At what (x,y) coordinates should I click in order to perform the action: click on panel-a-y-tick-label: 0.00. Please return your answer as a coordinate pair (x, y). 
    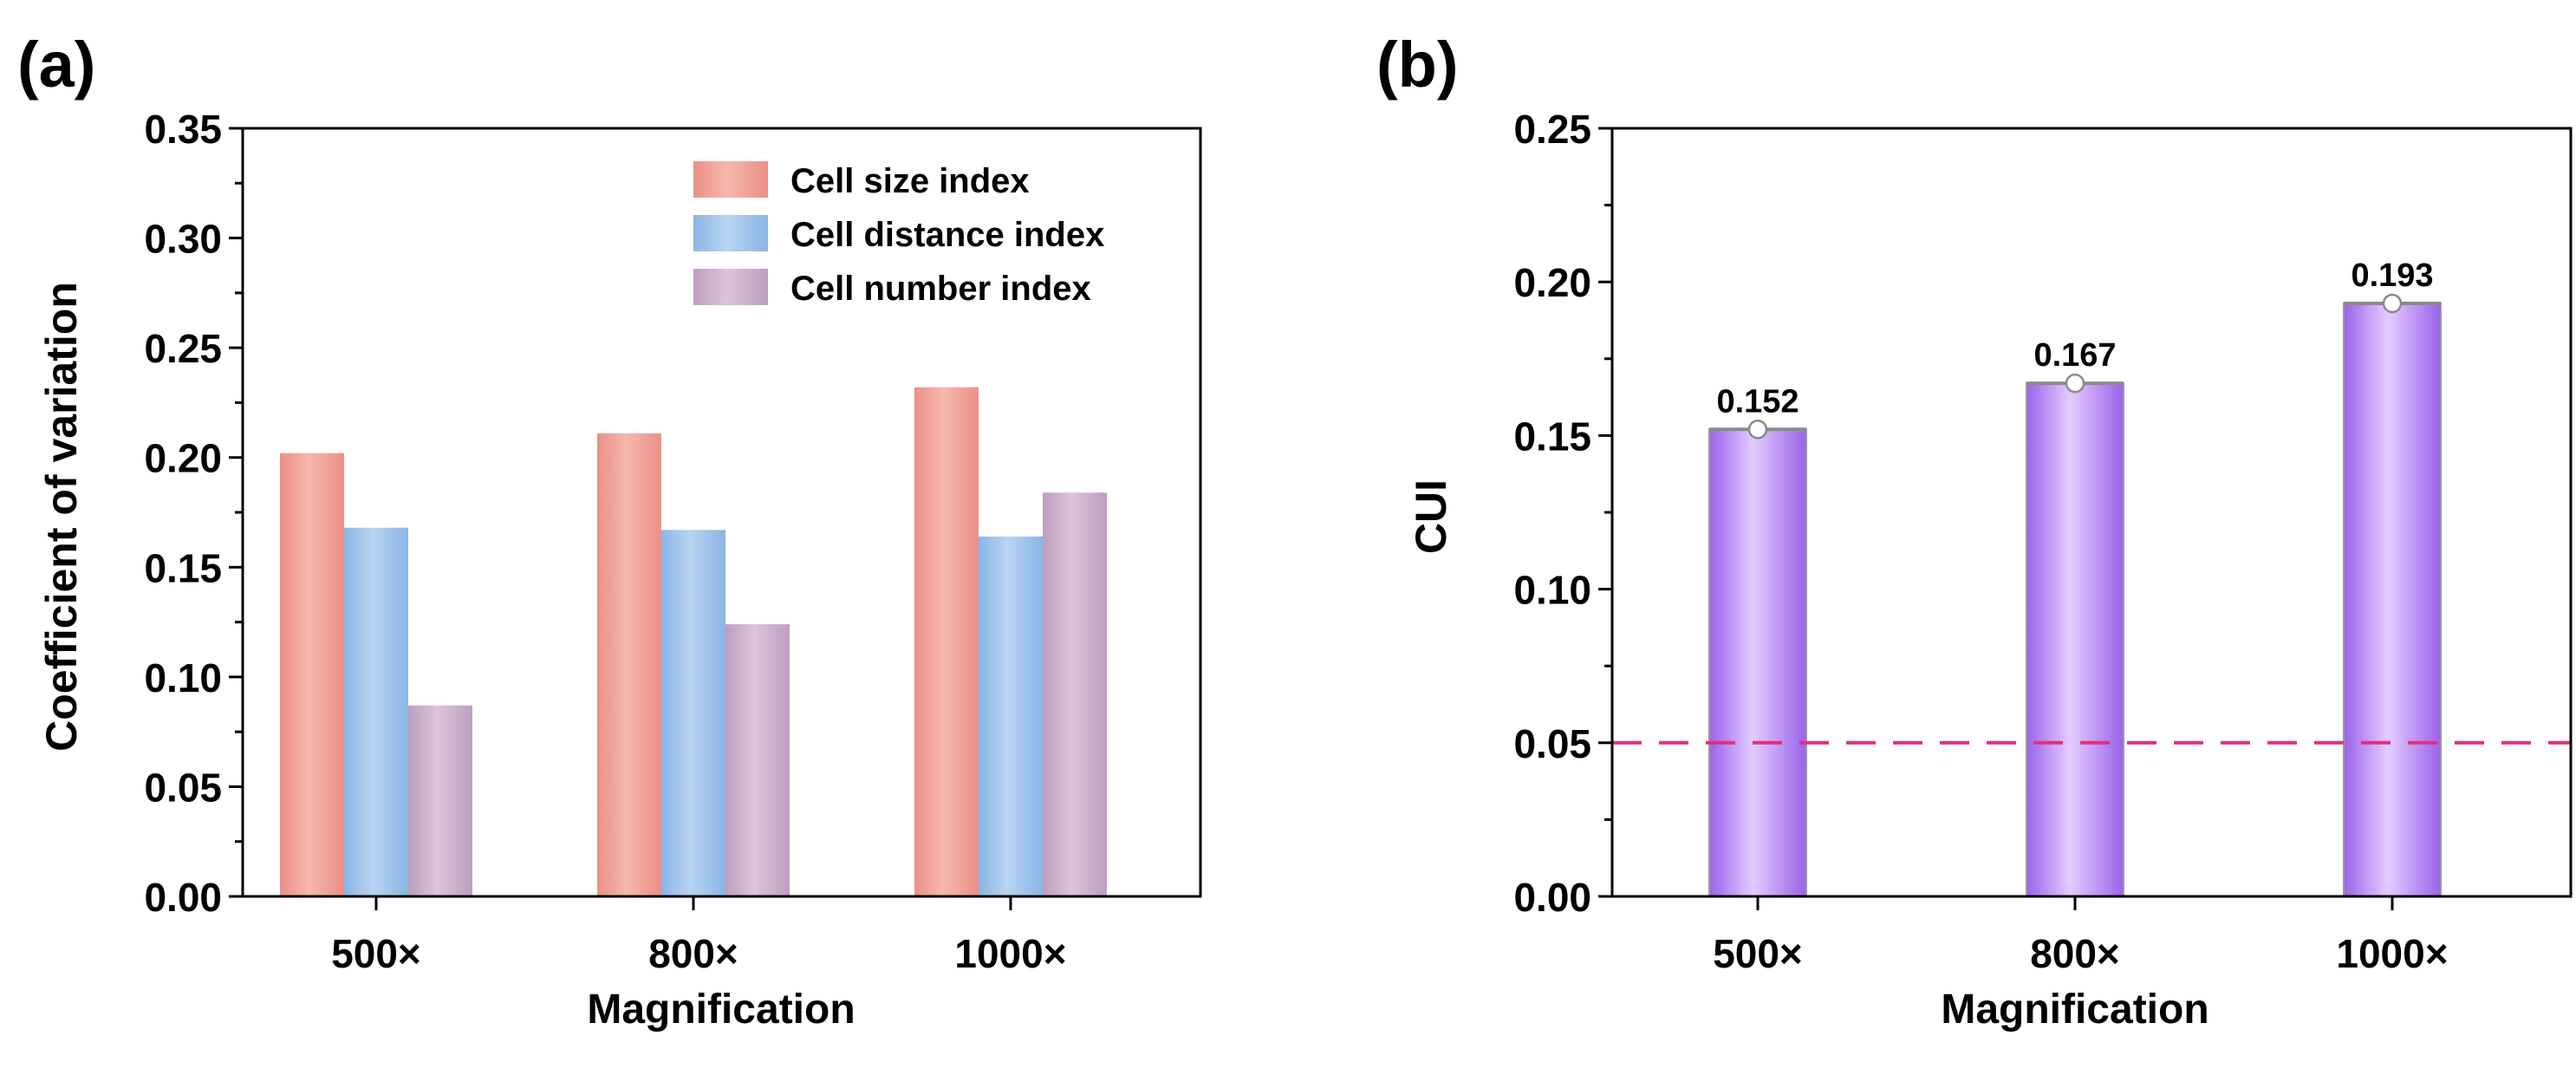
    Looking at the image, I should click on (183, 898).